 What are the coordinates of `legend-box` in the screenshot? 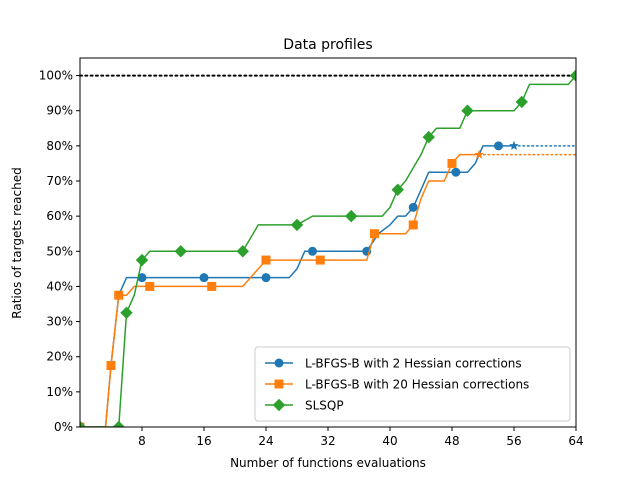 It's located at (412, 384).